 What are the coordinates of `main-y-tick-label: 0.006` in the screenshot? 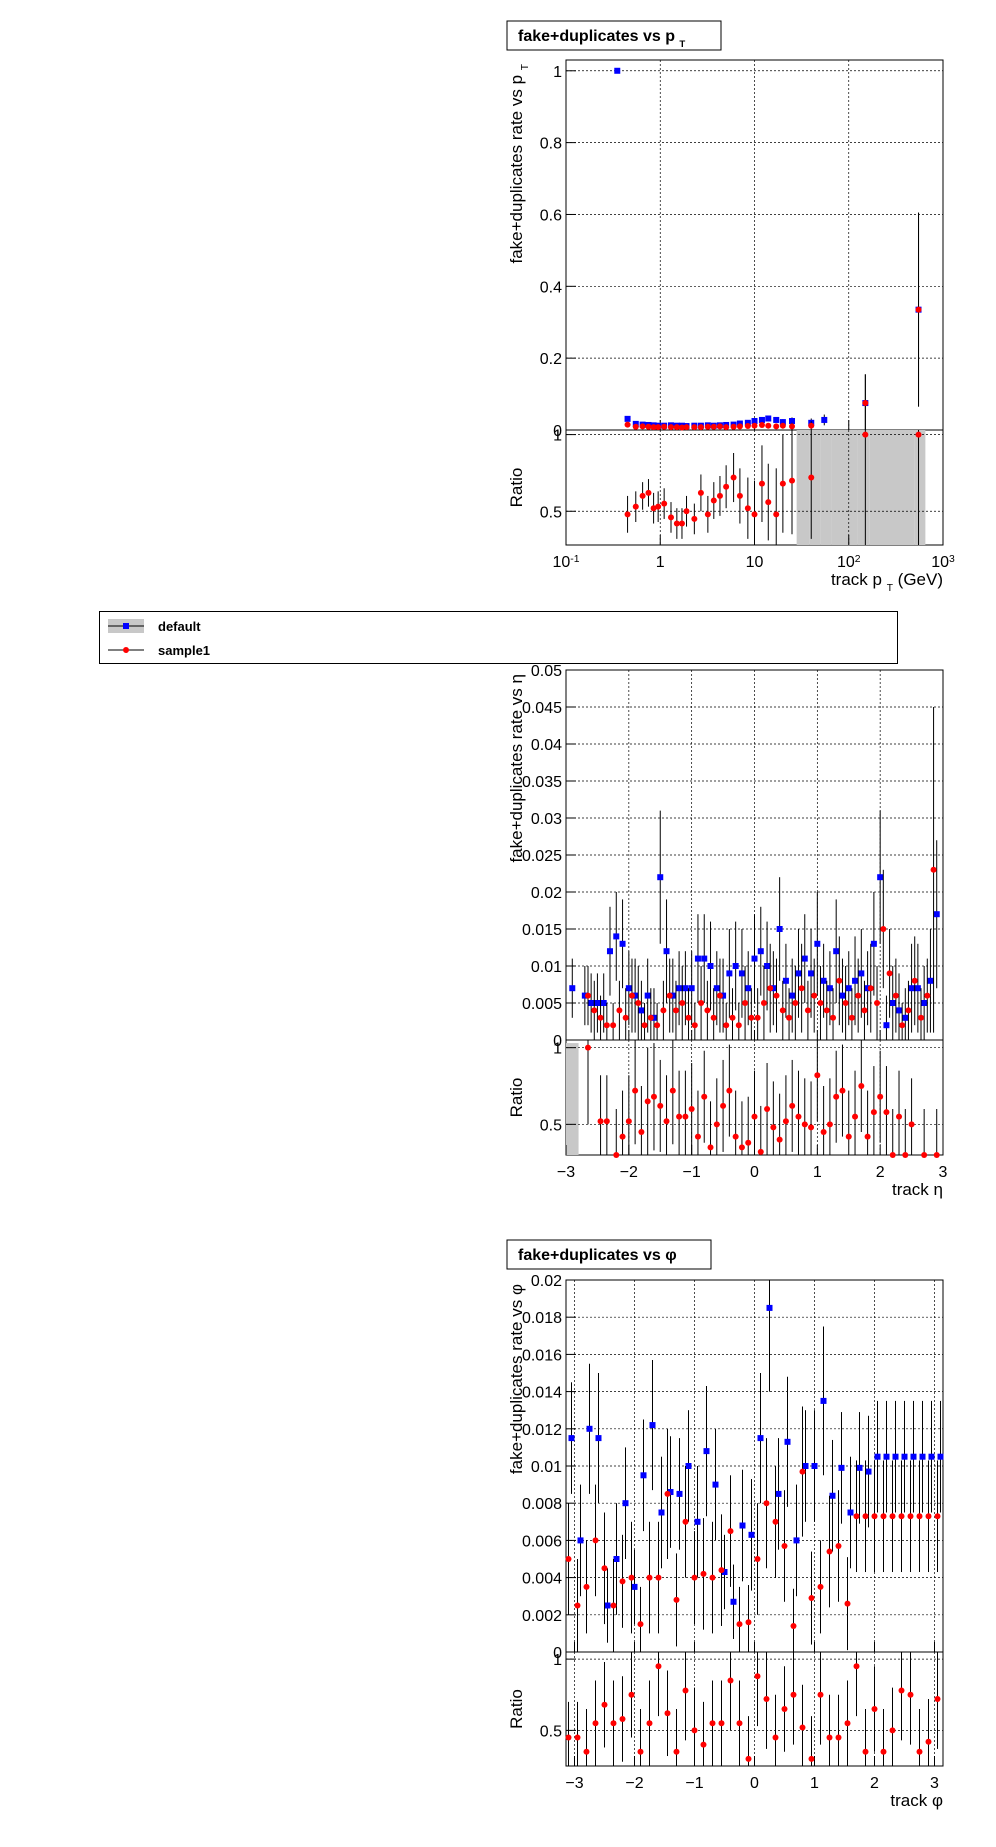 It's located at (542, 1541).